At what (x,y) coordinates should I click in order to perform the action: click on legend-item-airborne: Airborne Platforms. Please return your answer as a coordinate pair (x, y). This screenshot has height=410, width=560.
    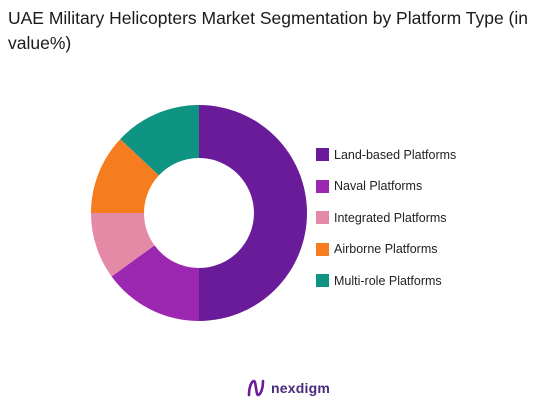
    Looking at the image, I should click on (386, 249).